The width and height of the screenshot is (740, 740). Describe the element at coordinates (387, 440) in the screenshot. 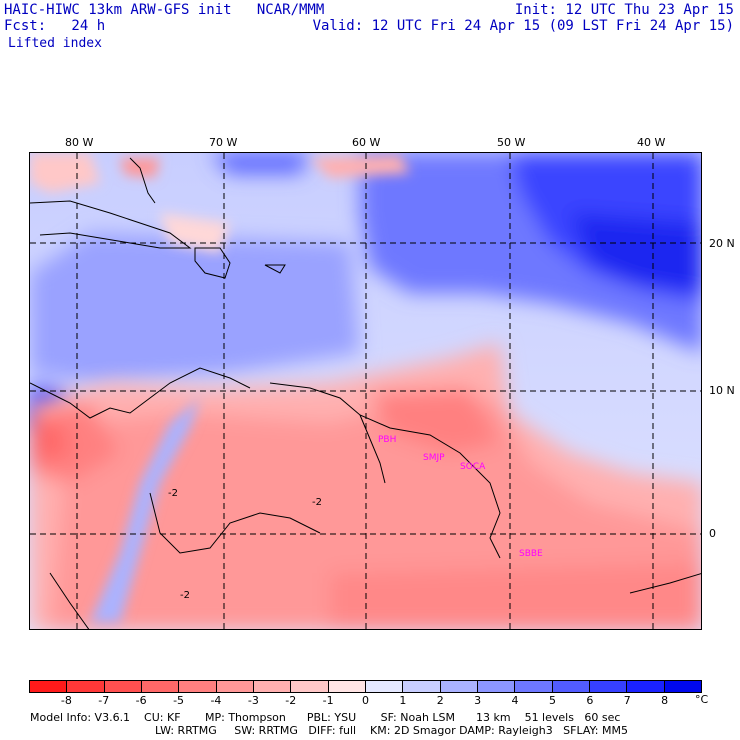

I see `station-label-pbh: PBH` at that location.